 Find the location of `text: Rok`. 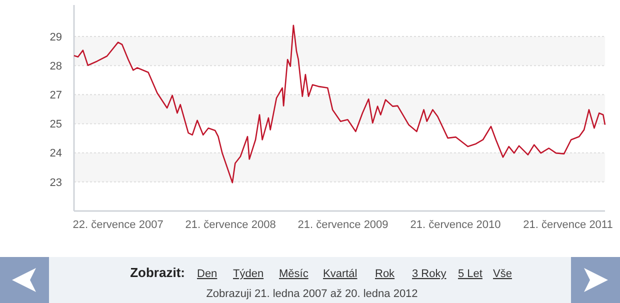

text: Rok is located at coordinates (385, 274).